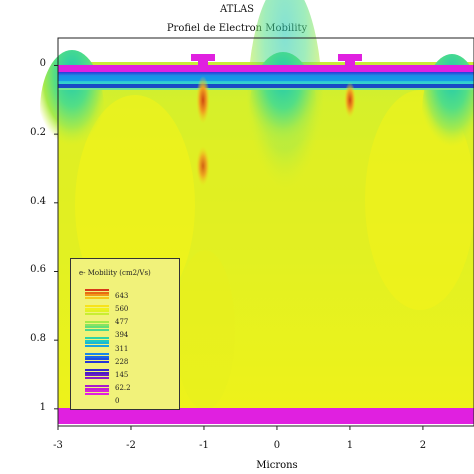 The height and width of the screenshot is (474, 474). I want to click on legend-level-label: 0, so click(117, 401).